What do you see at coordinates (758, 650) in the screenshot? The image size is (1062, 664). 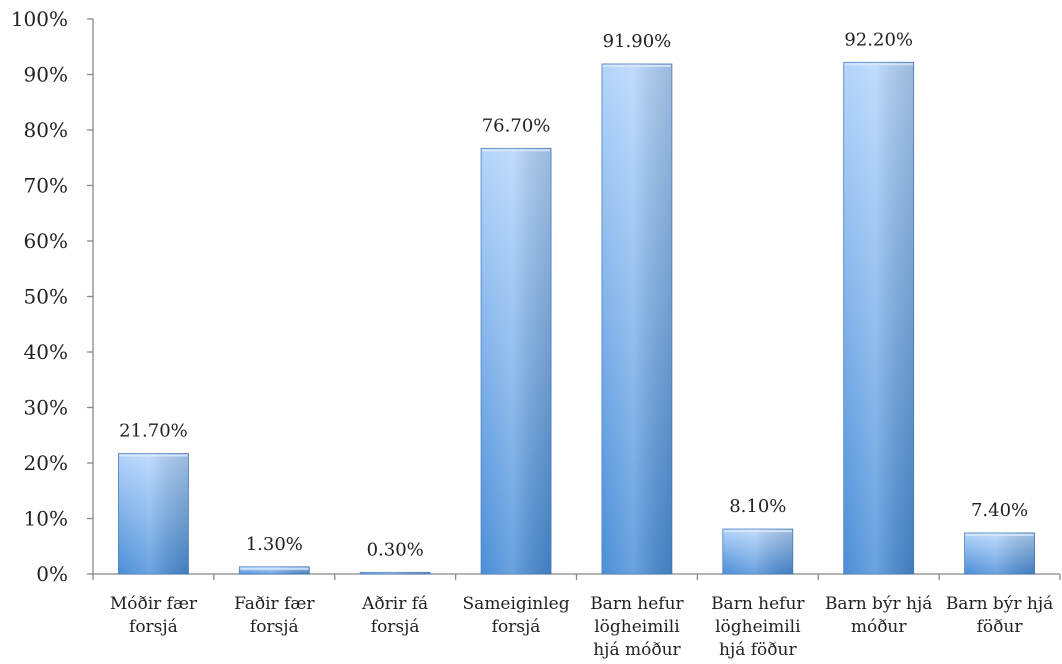 I see `category-label: hjá föður` at bounding box center [758, 650].